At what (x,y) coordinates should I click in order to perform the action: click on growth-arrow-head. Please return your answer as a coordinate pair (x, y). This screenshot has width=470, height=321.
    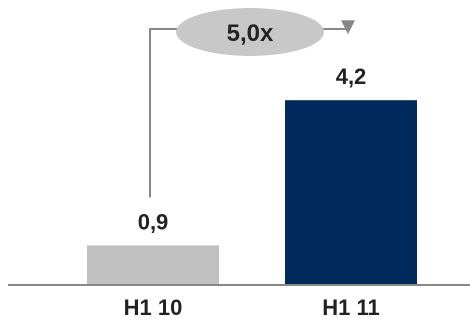
    Looking at the image, I should click on (348, 27).